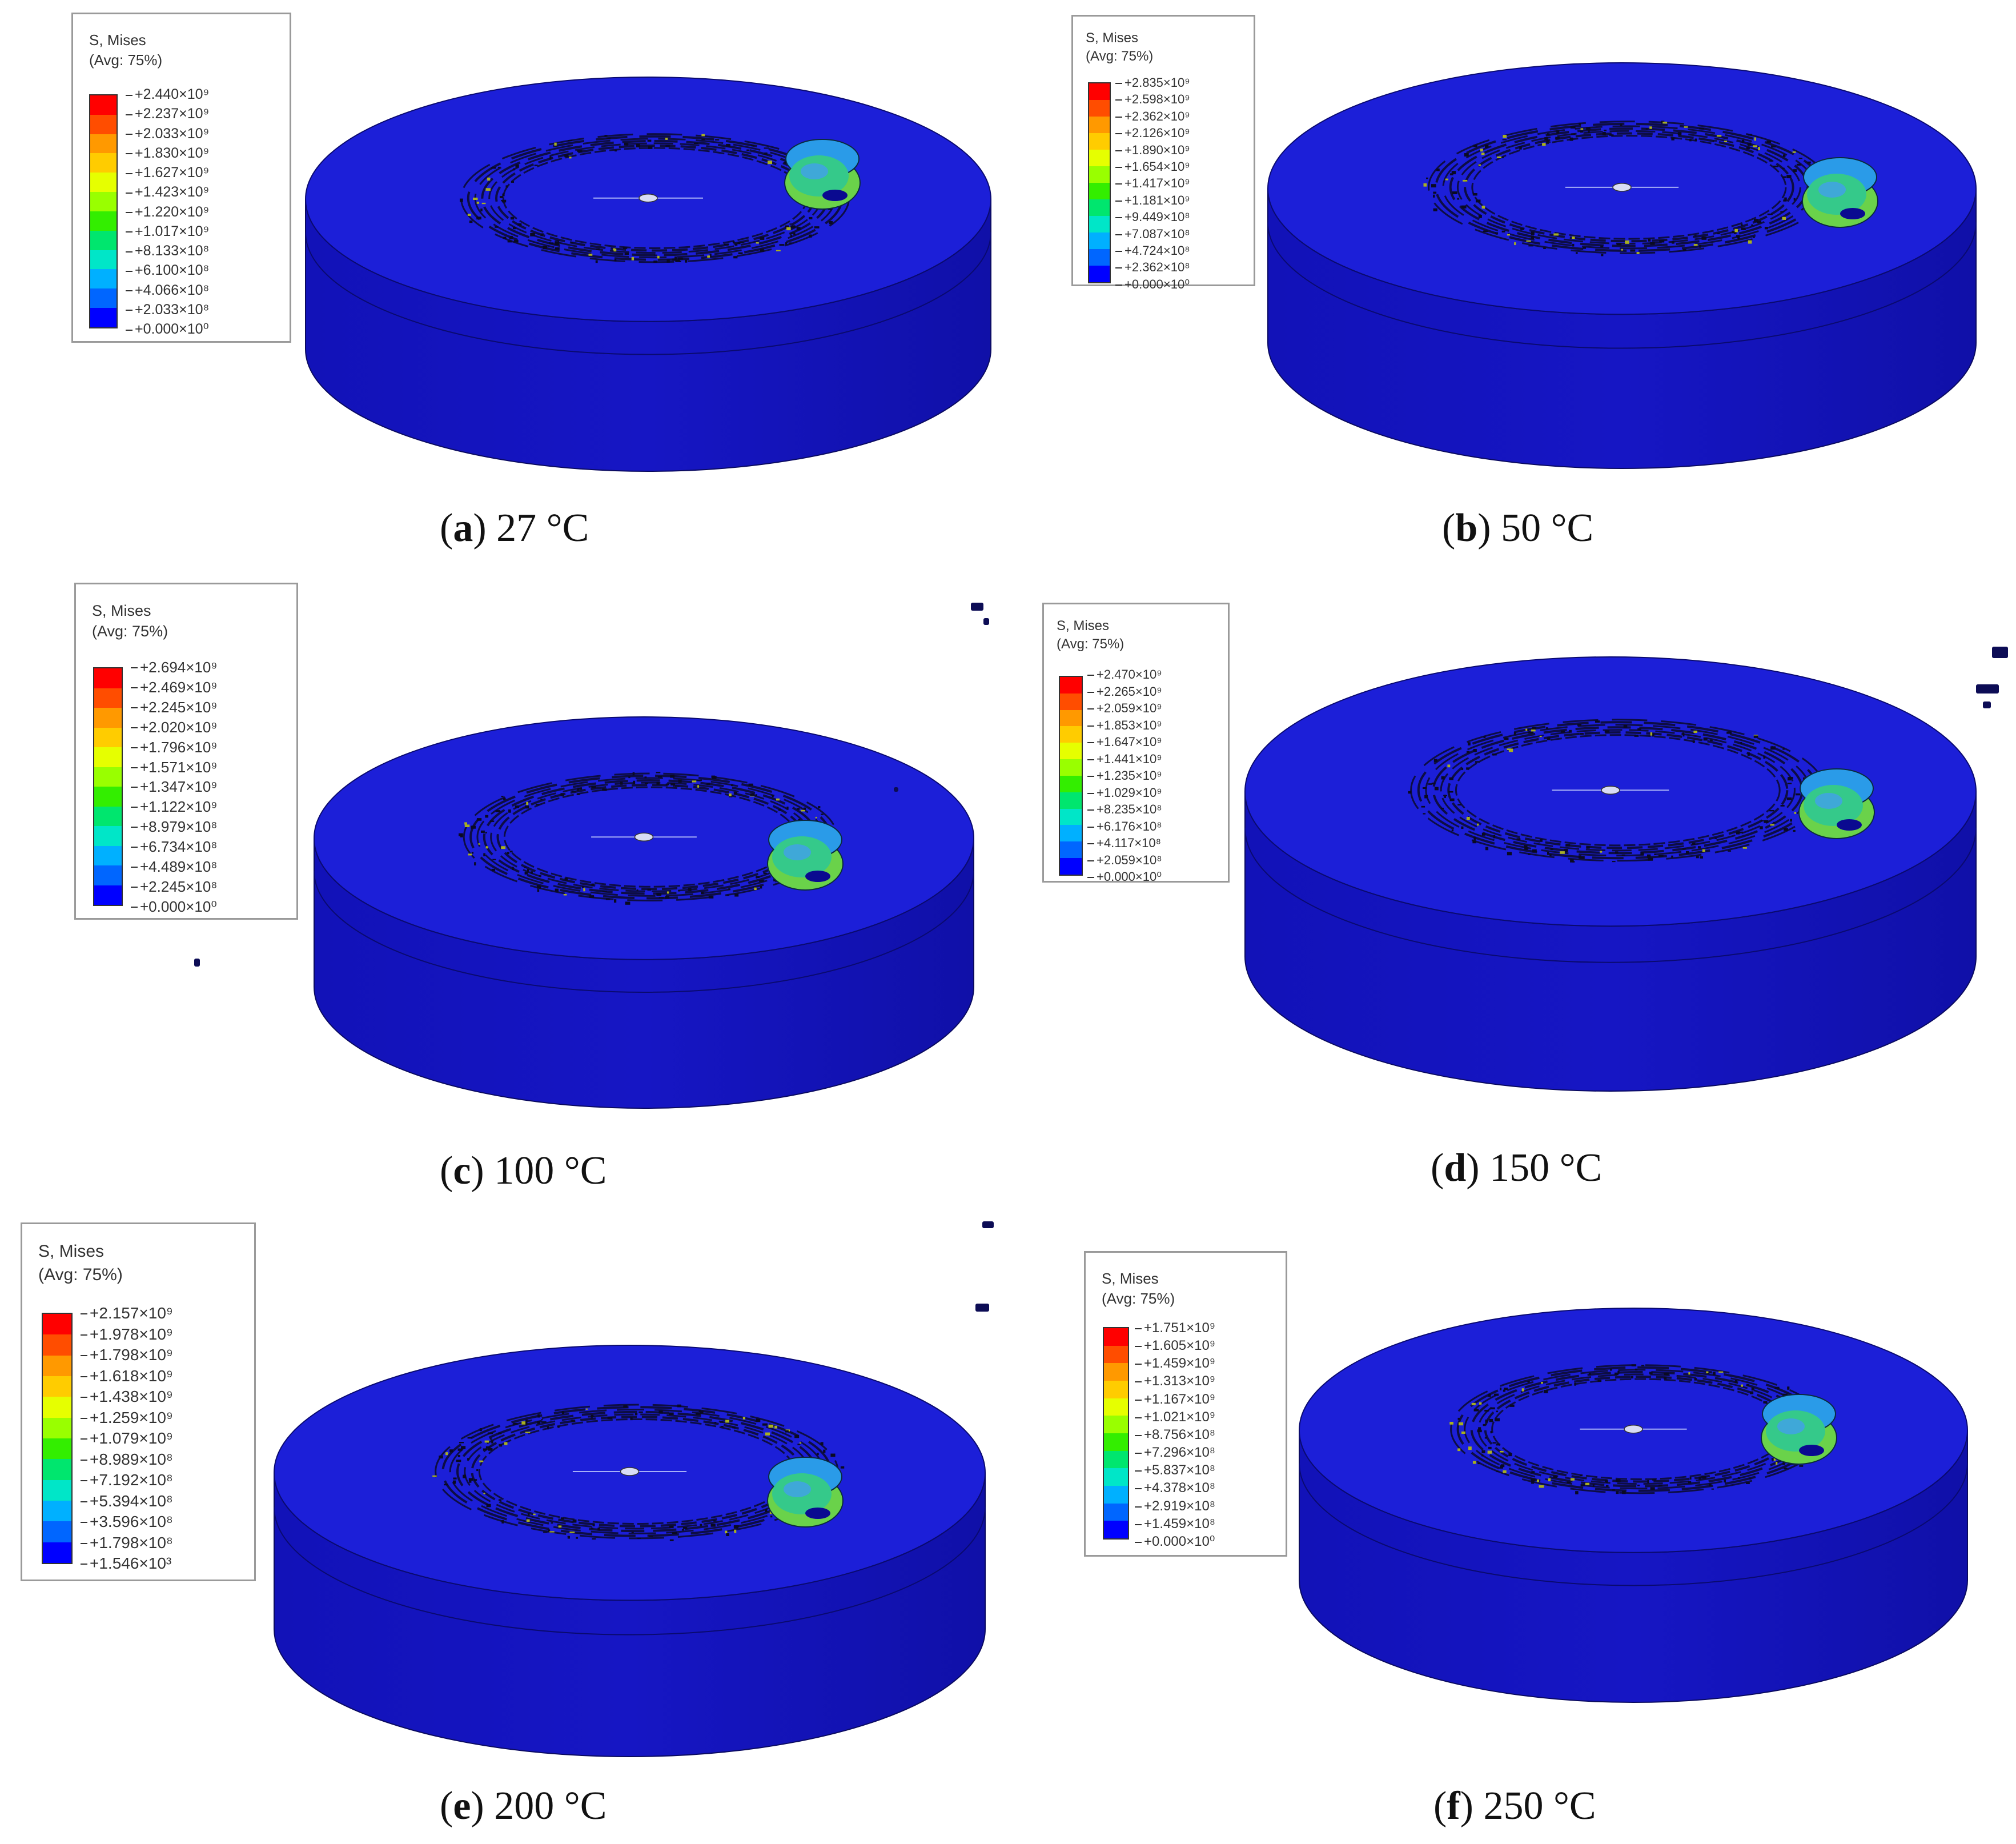 The height and width of the screenshot is (1844, 2016). What do you see at coordinates (630, 1471) in the screenshot?
I see `center-mark` at bounding box center [630, 1471].